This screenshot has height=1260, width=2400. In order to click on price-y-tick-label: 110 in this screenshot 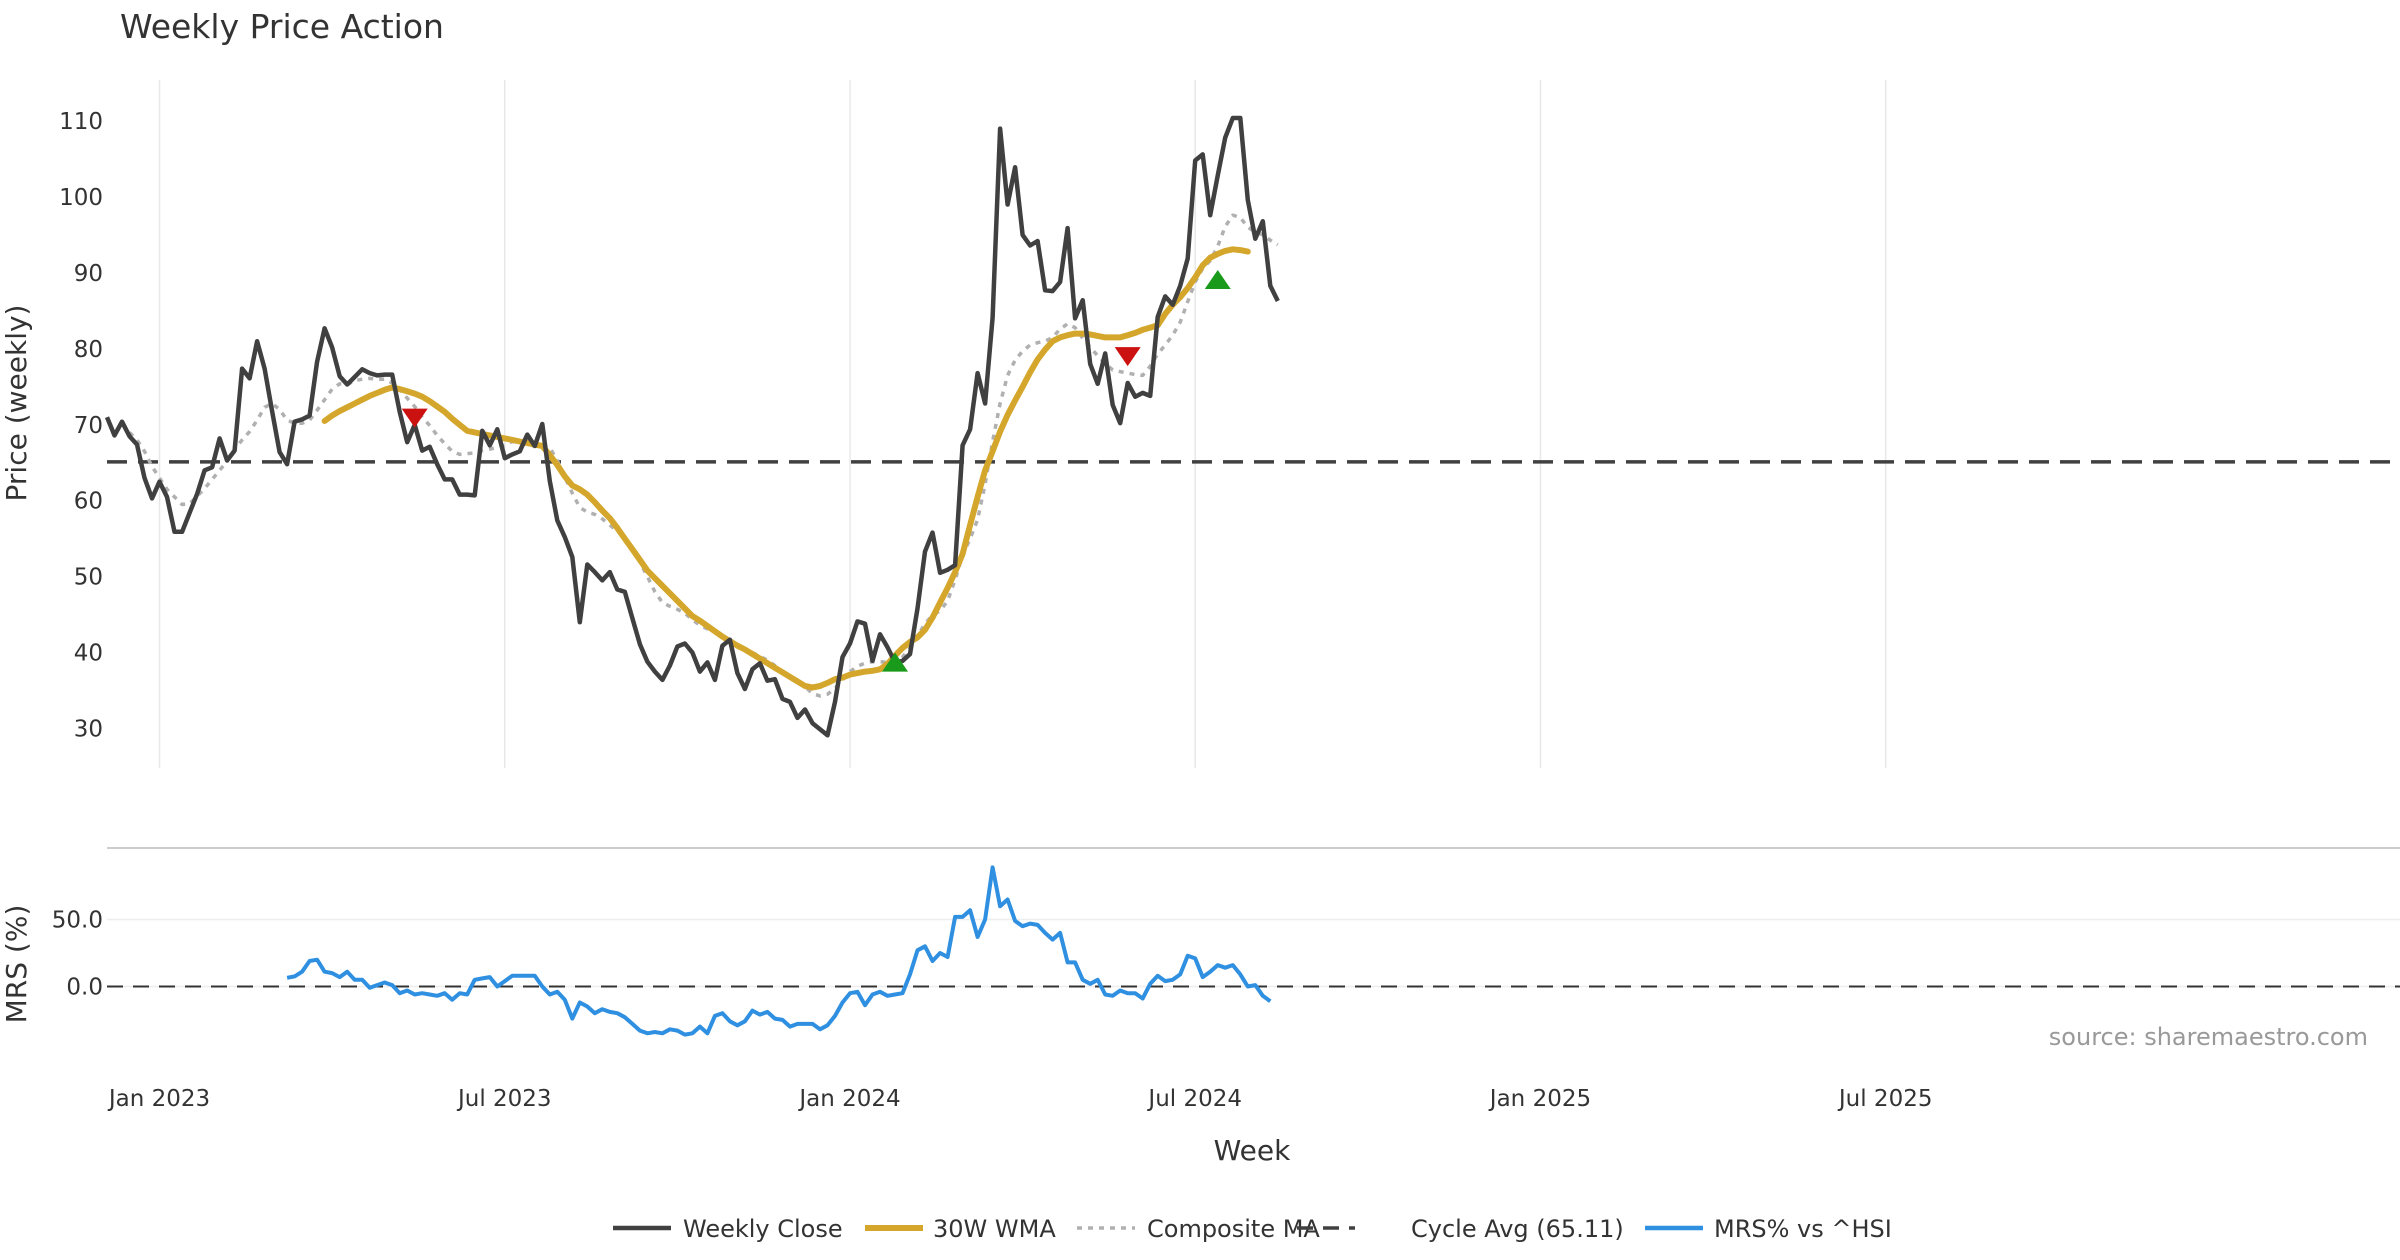, I will do `click(81, 122)`.